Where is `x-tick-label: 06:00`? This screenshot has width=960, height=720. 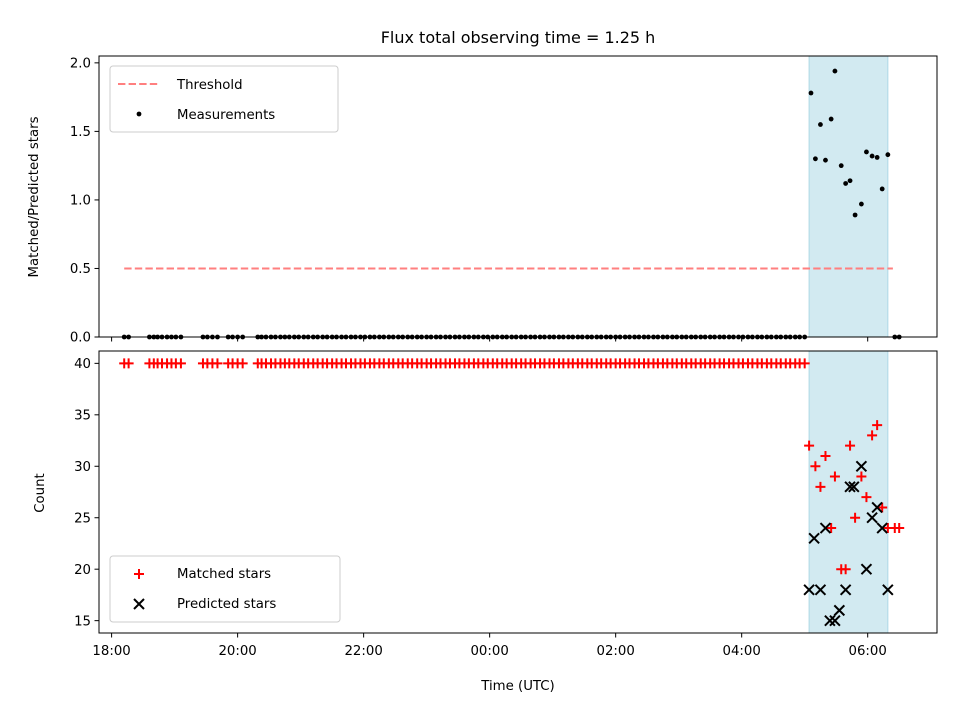 x-tick-label: 06:00 is located at coordinates (868, 651).